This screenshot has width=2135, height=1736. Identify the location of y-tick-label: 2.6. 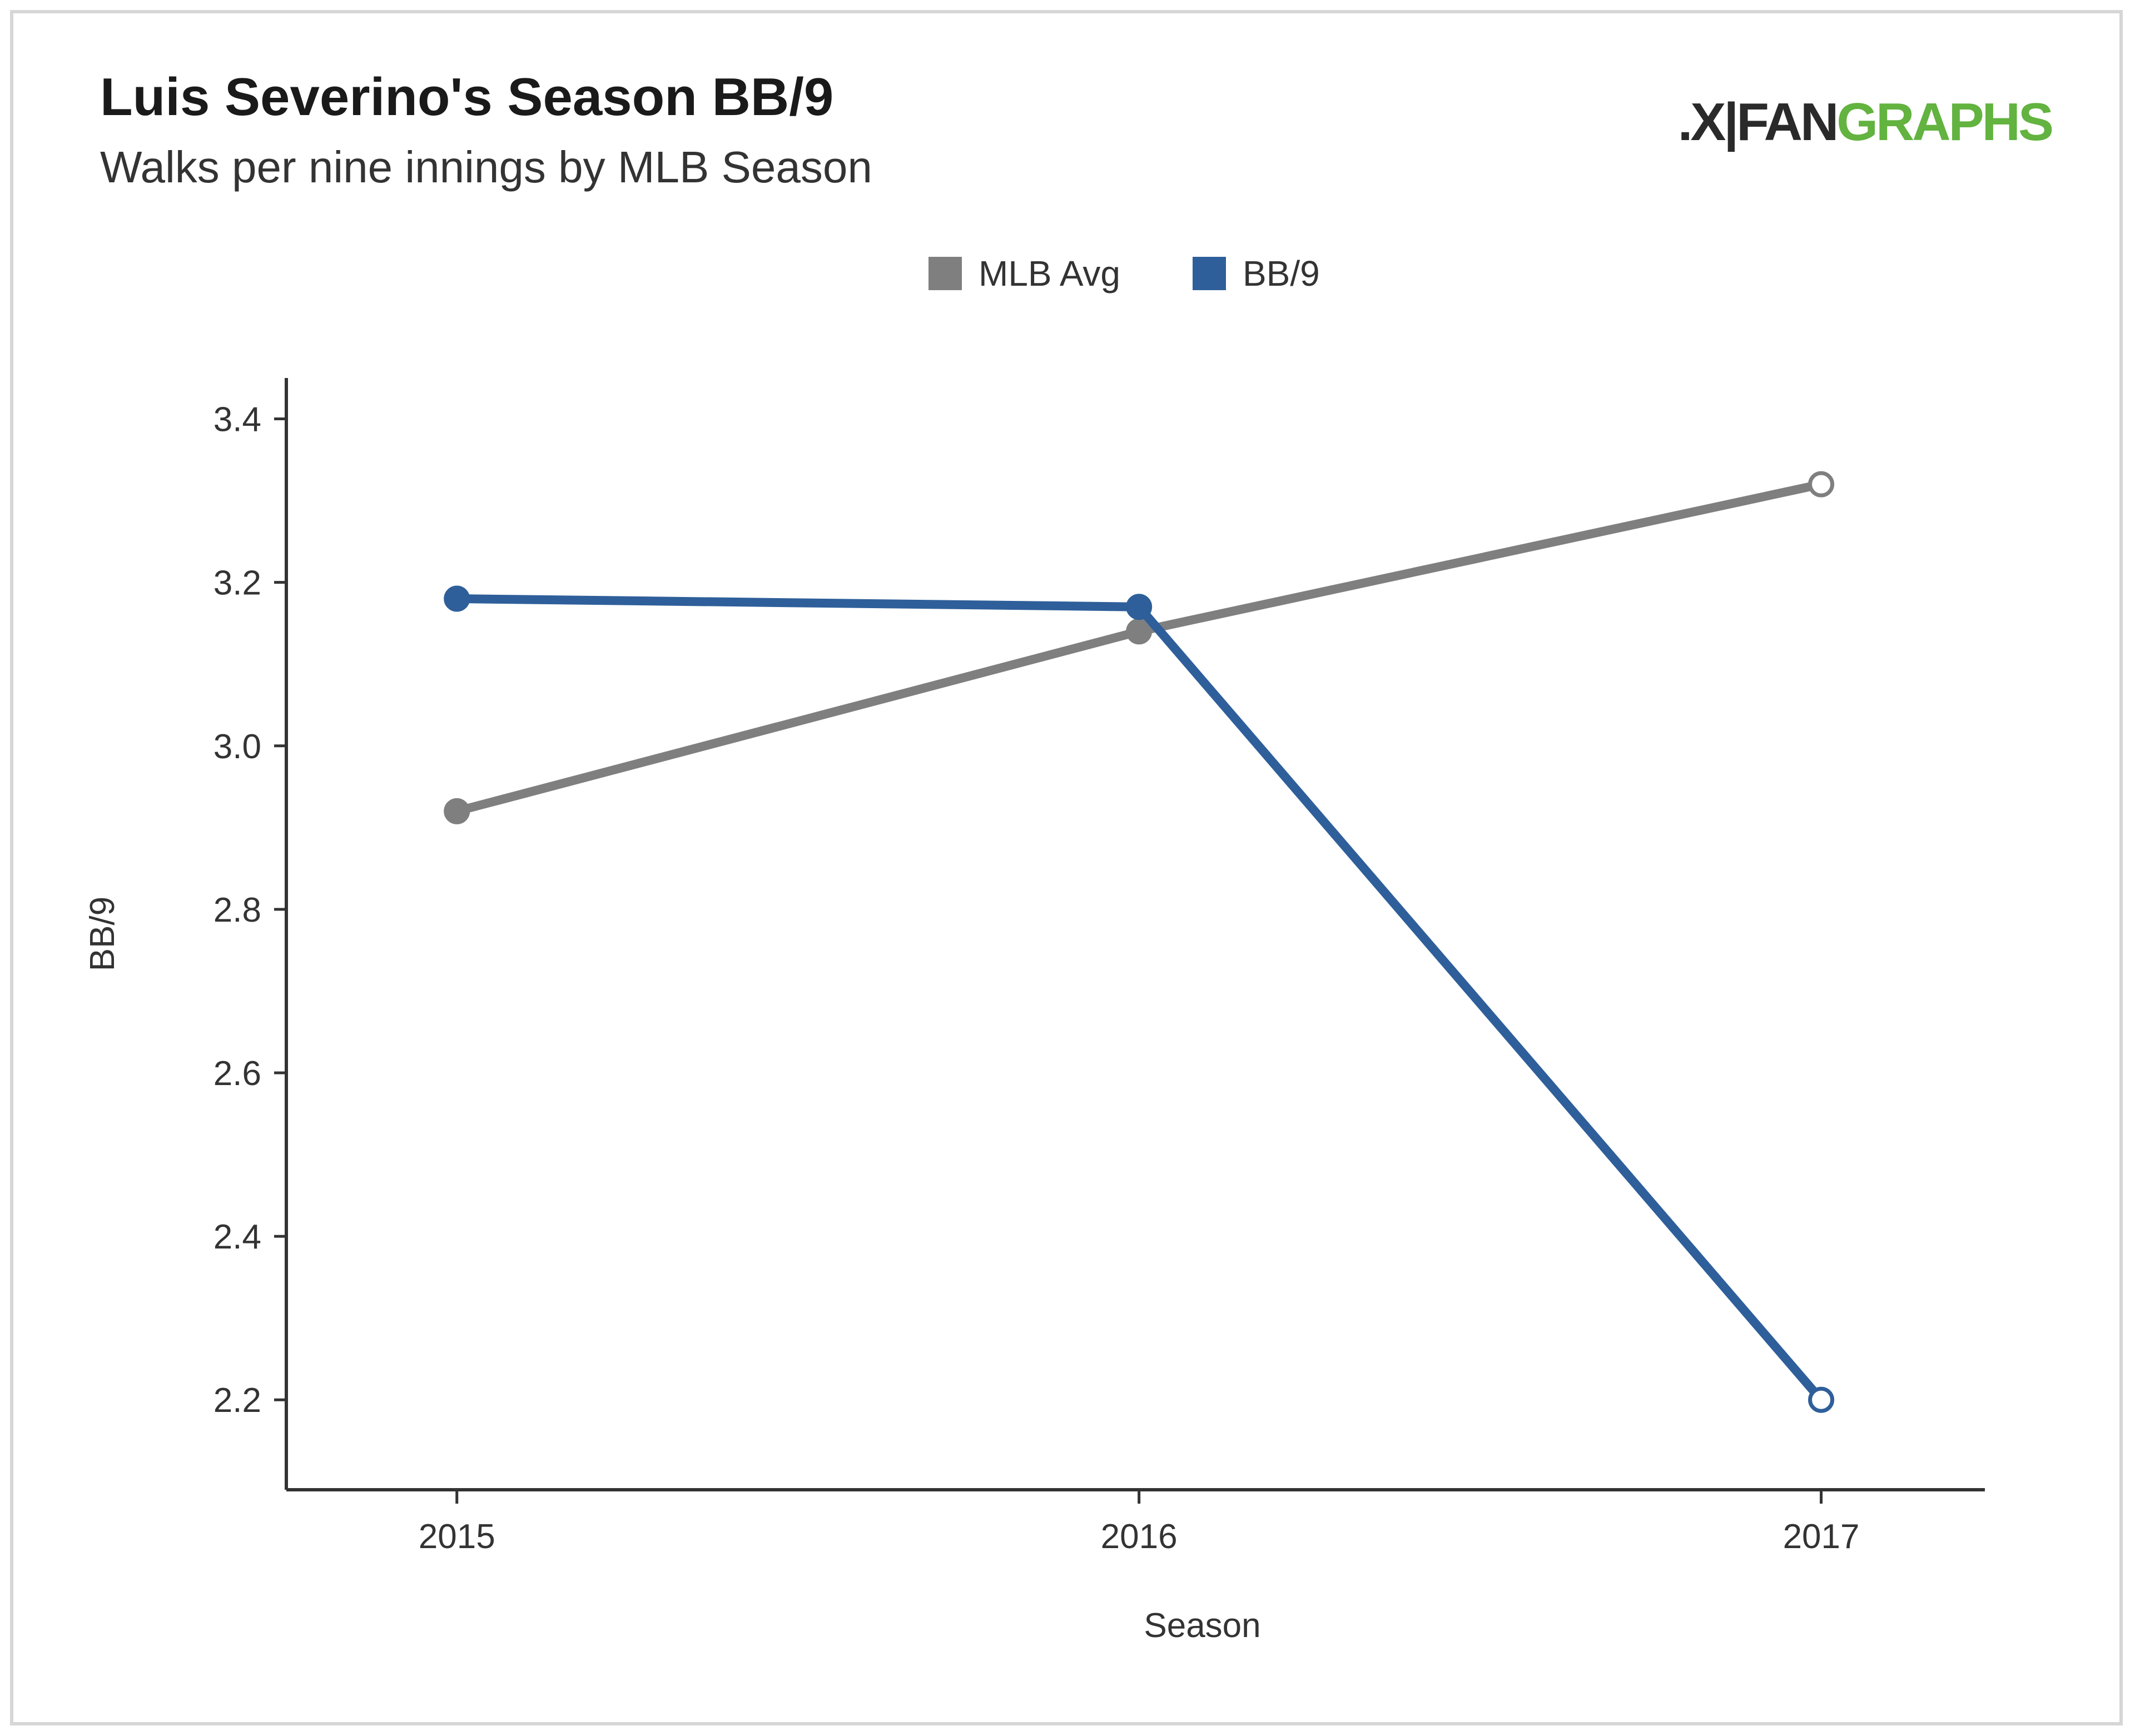
(237, 1073).